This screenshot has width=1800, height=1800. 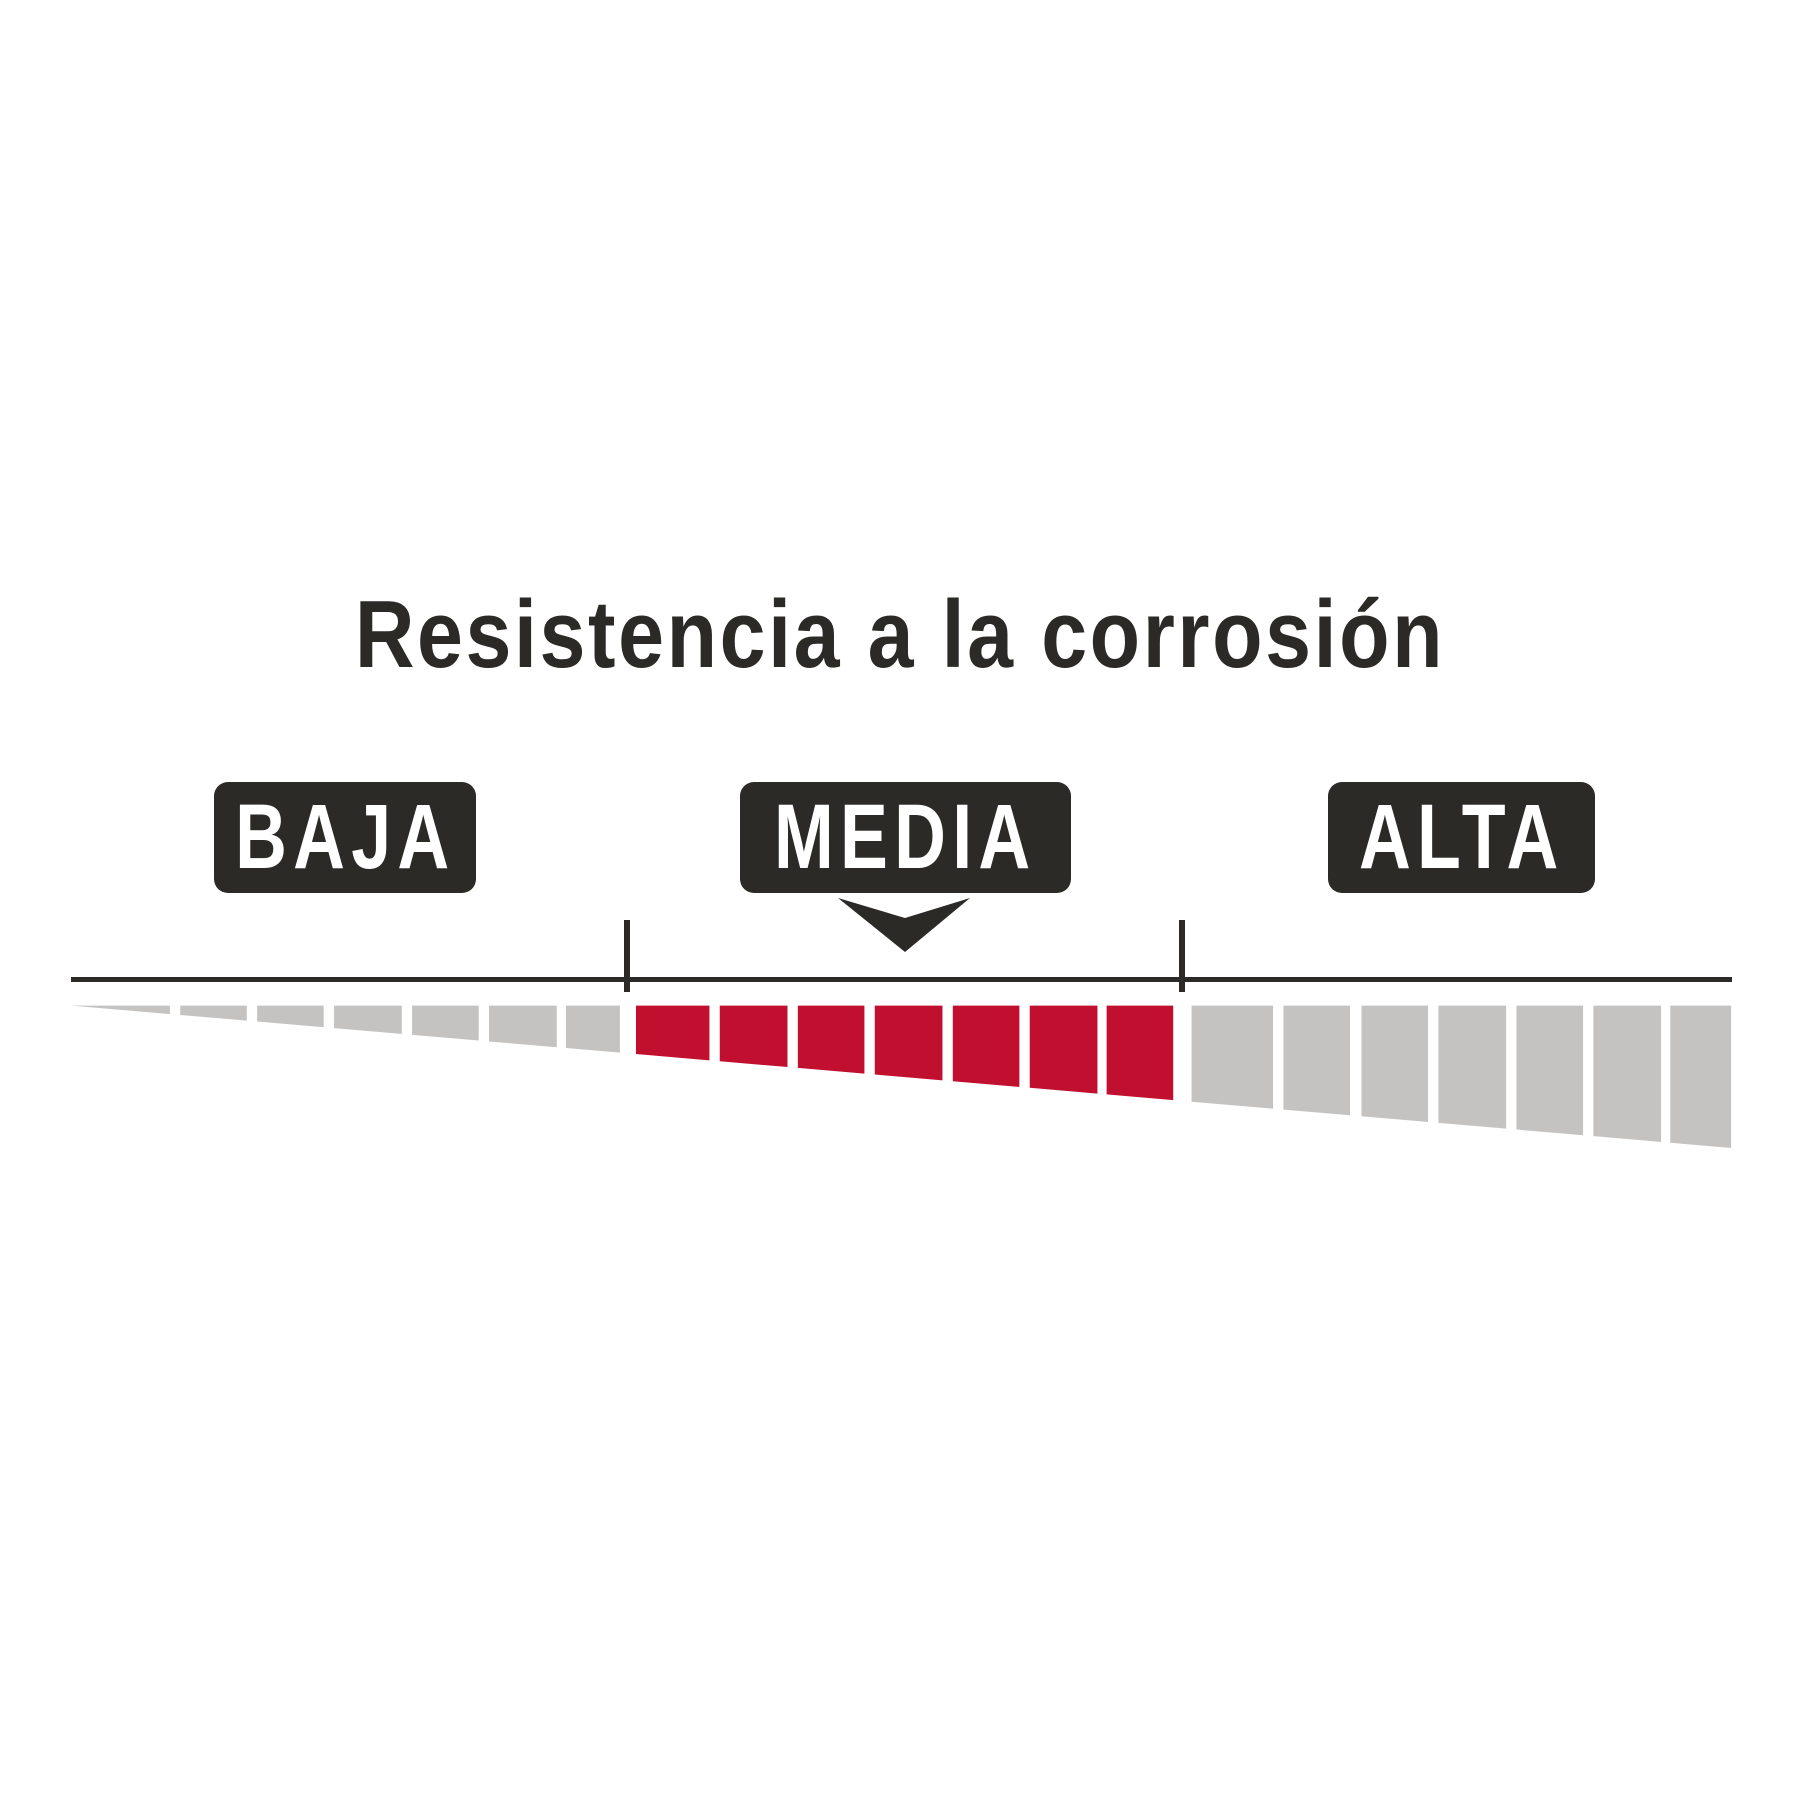 I want to click on badge-label: ALTA, so click(x=1461, y=837).